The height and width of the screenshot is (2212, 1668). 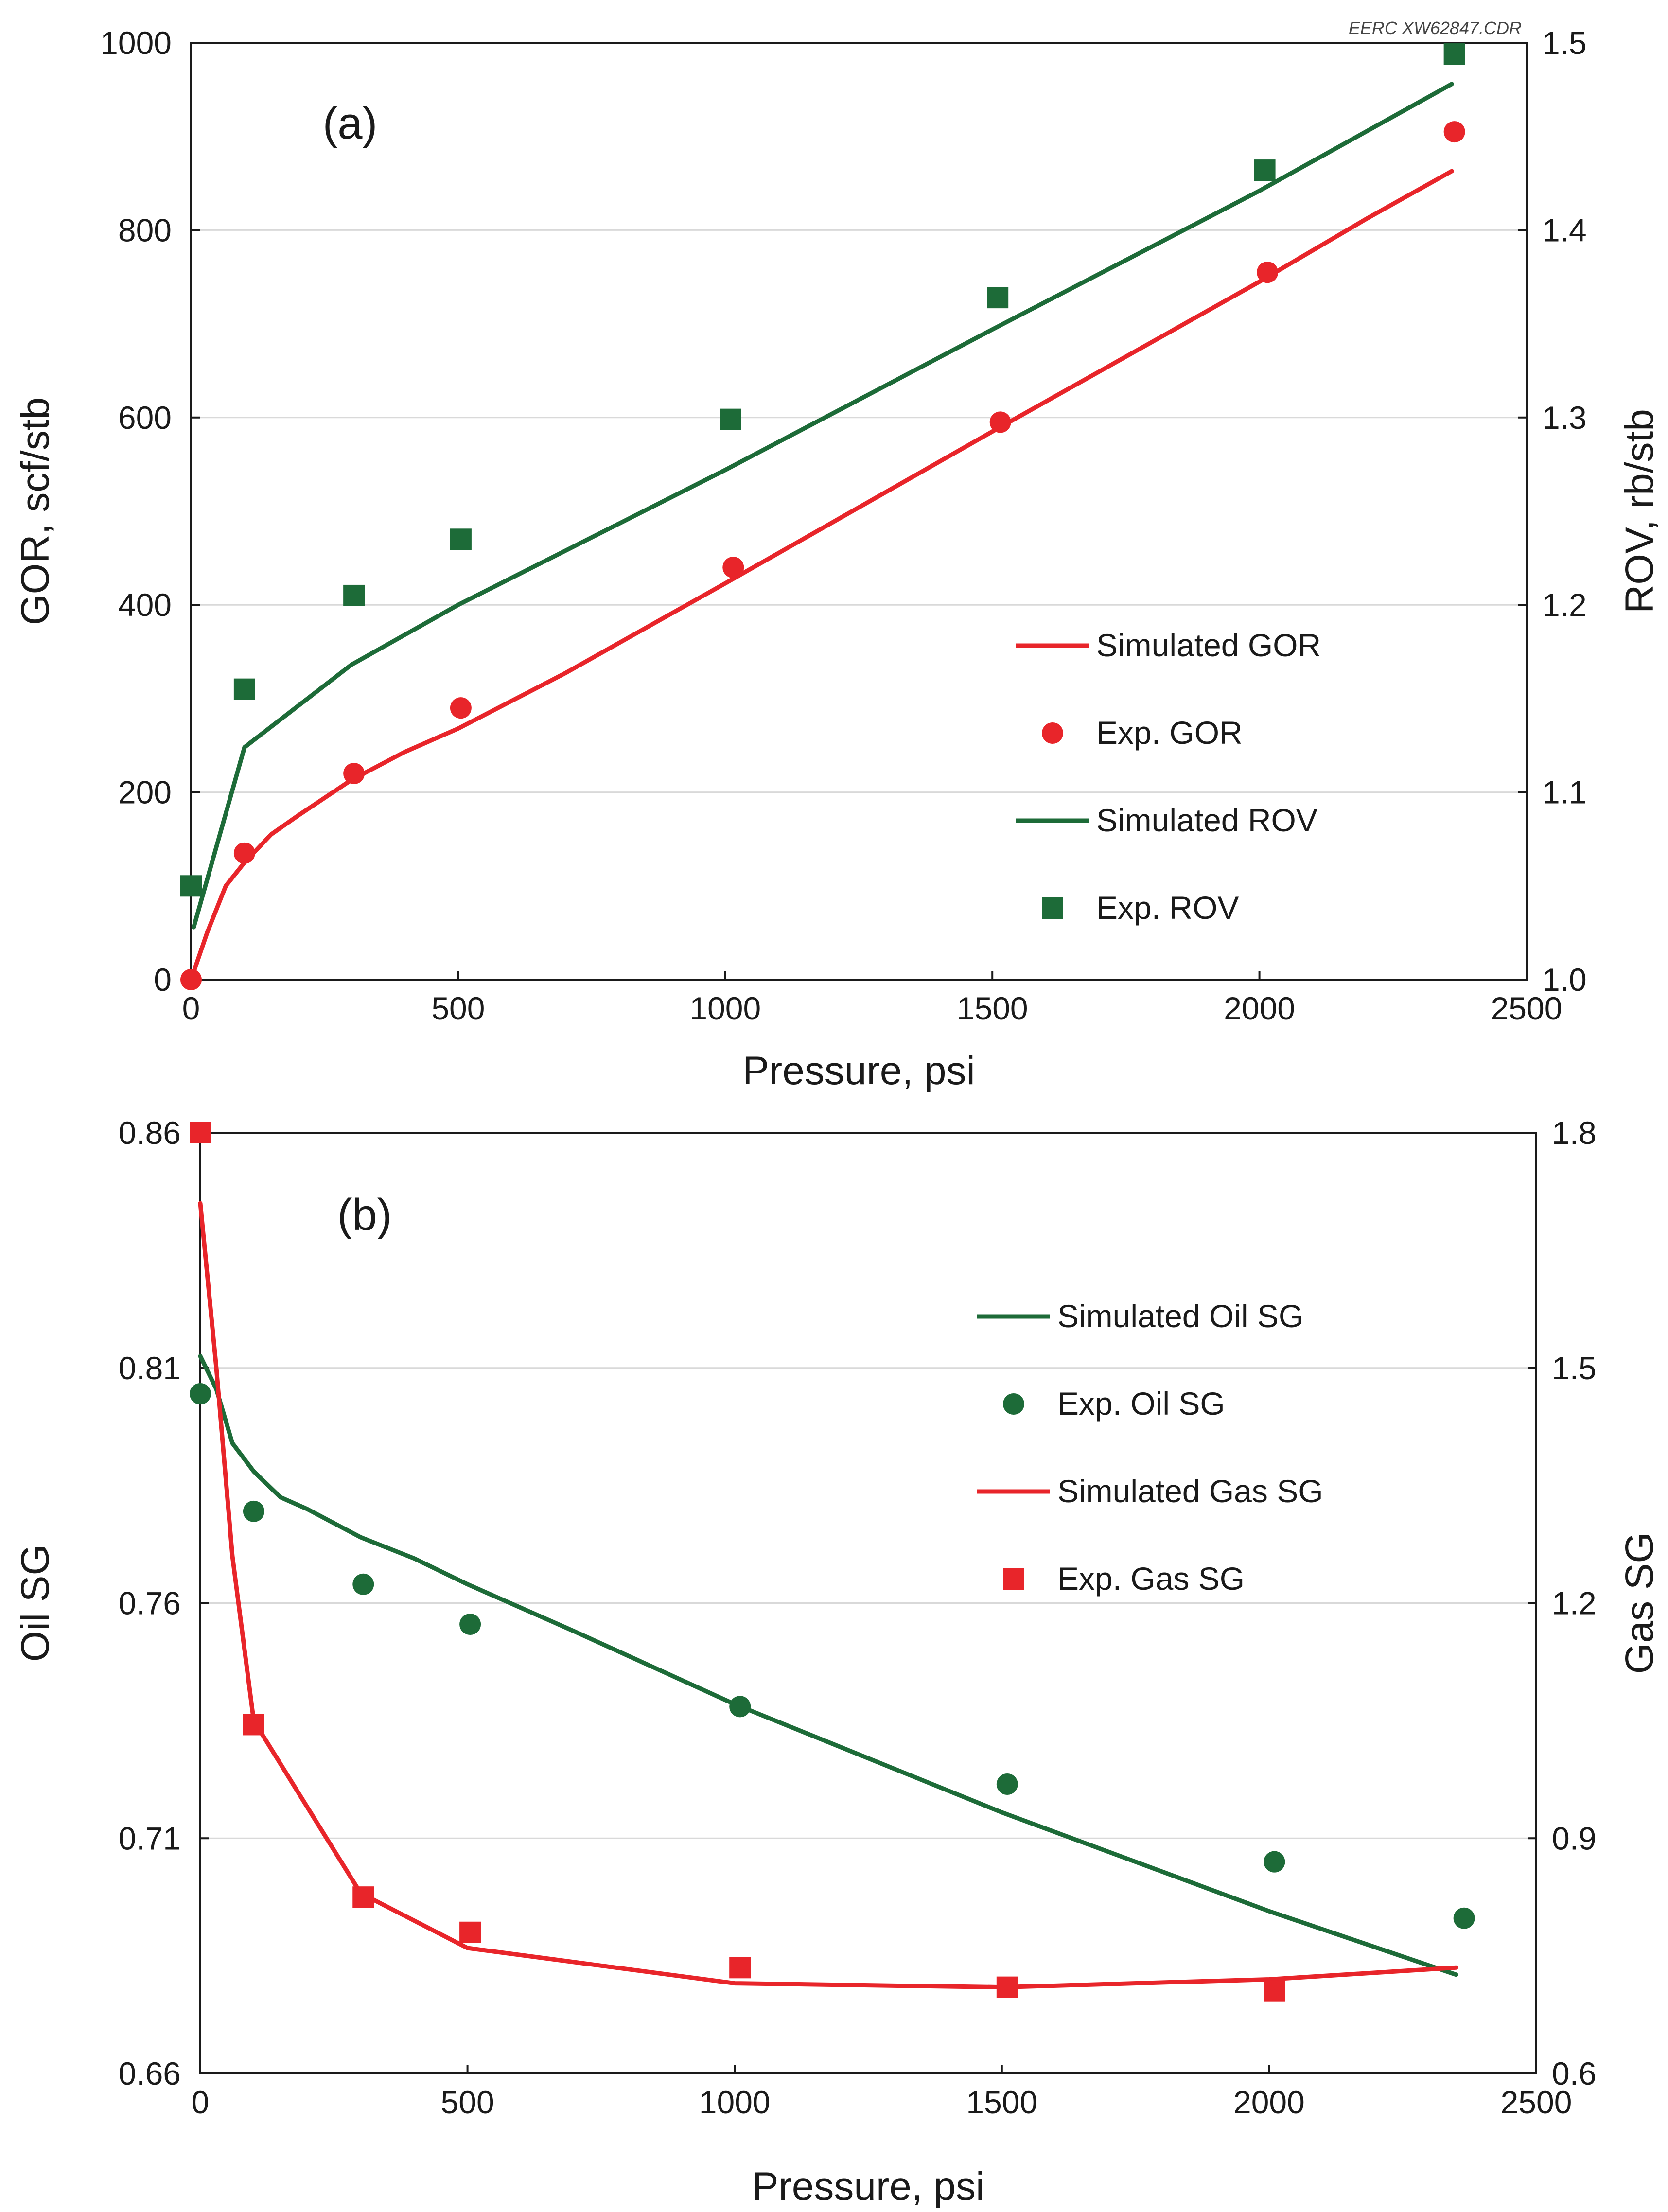 I want to click on legend-label: Exp. Gas SG, so click(x=1151, y=1579).